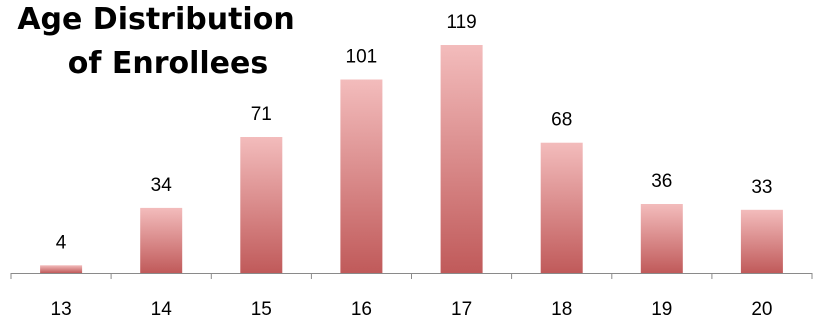  Describe the element at coordinates (461, 309) in the screenshot. I see `tick-label-17: 17` at that location.